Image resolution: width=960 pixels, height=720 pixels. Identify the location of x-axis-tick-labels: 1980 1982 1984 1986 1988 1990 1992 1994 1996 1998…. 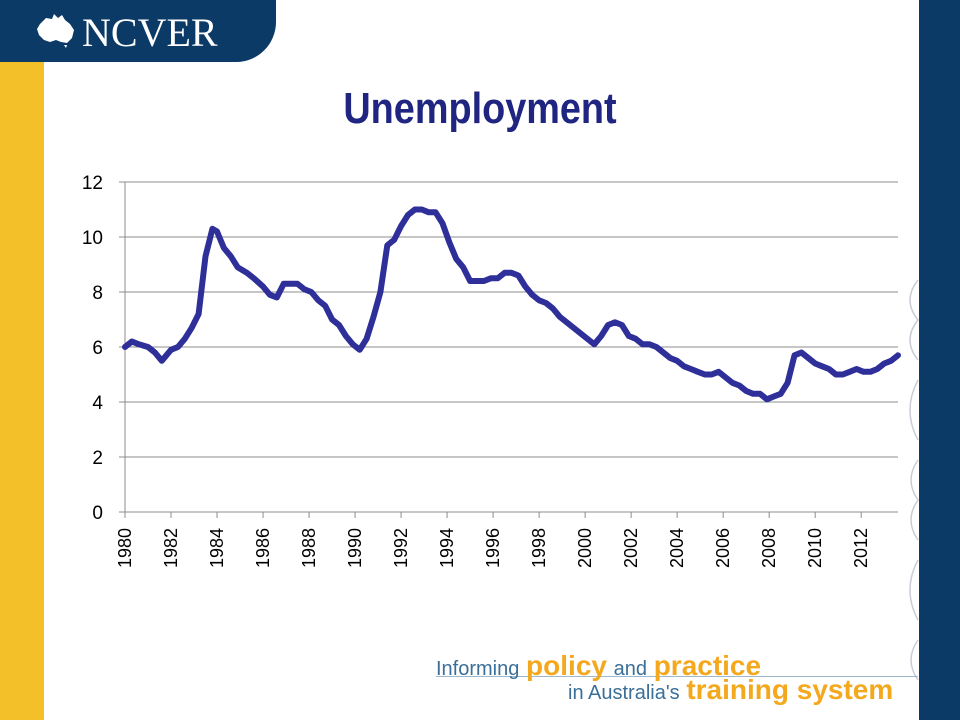
(493, 548).